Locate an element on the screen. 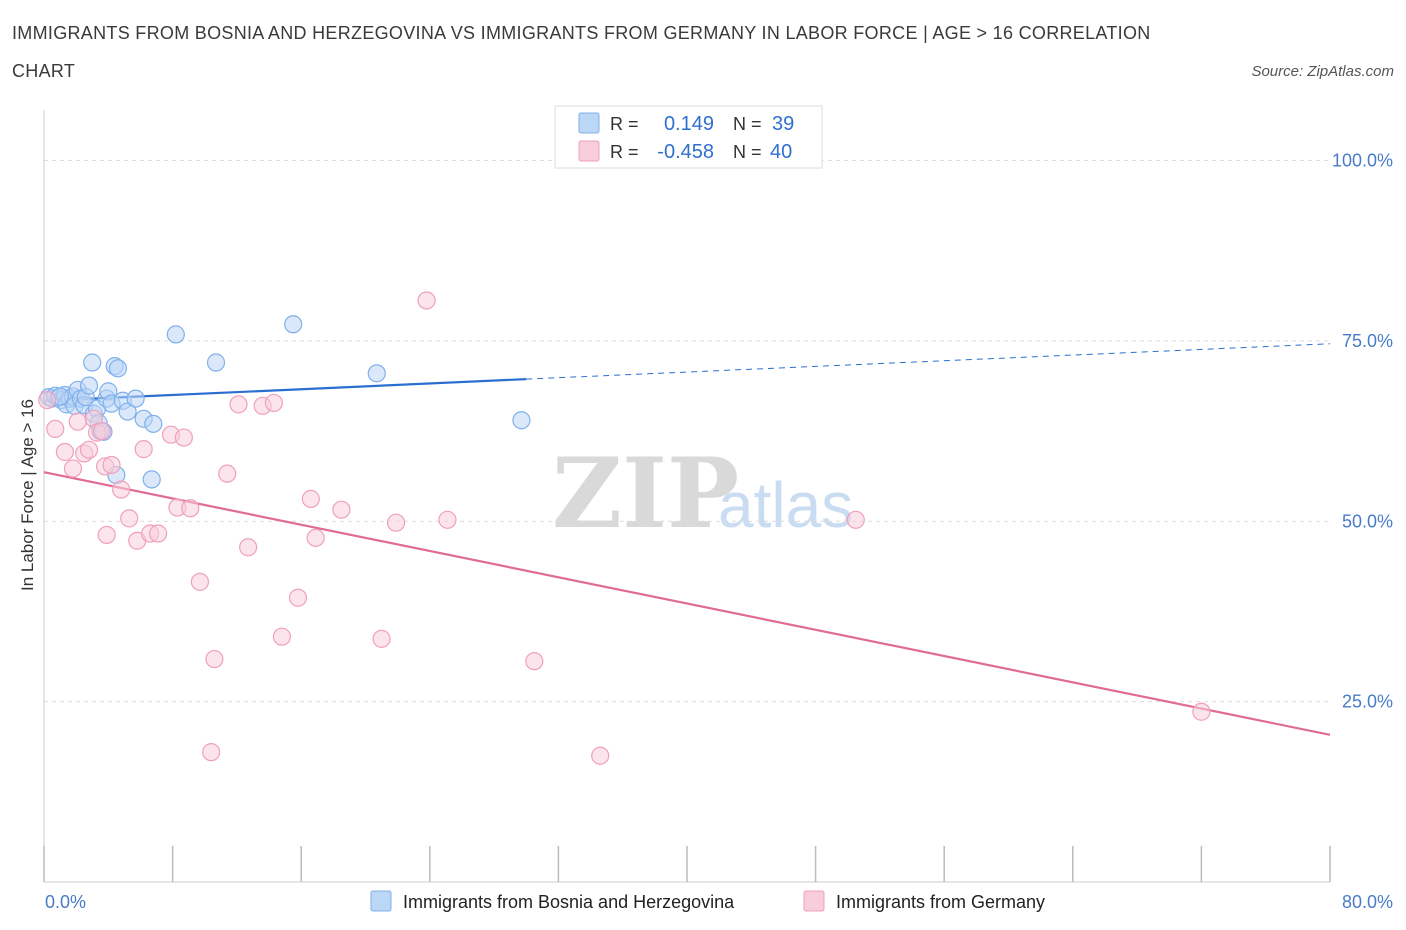 Image resolution: width=1406 pixels, height=930 pixels. stats-legend-r-label-bosnia: R = is located at coordinates (624, 124).